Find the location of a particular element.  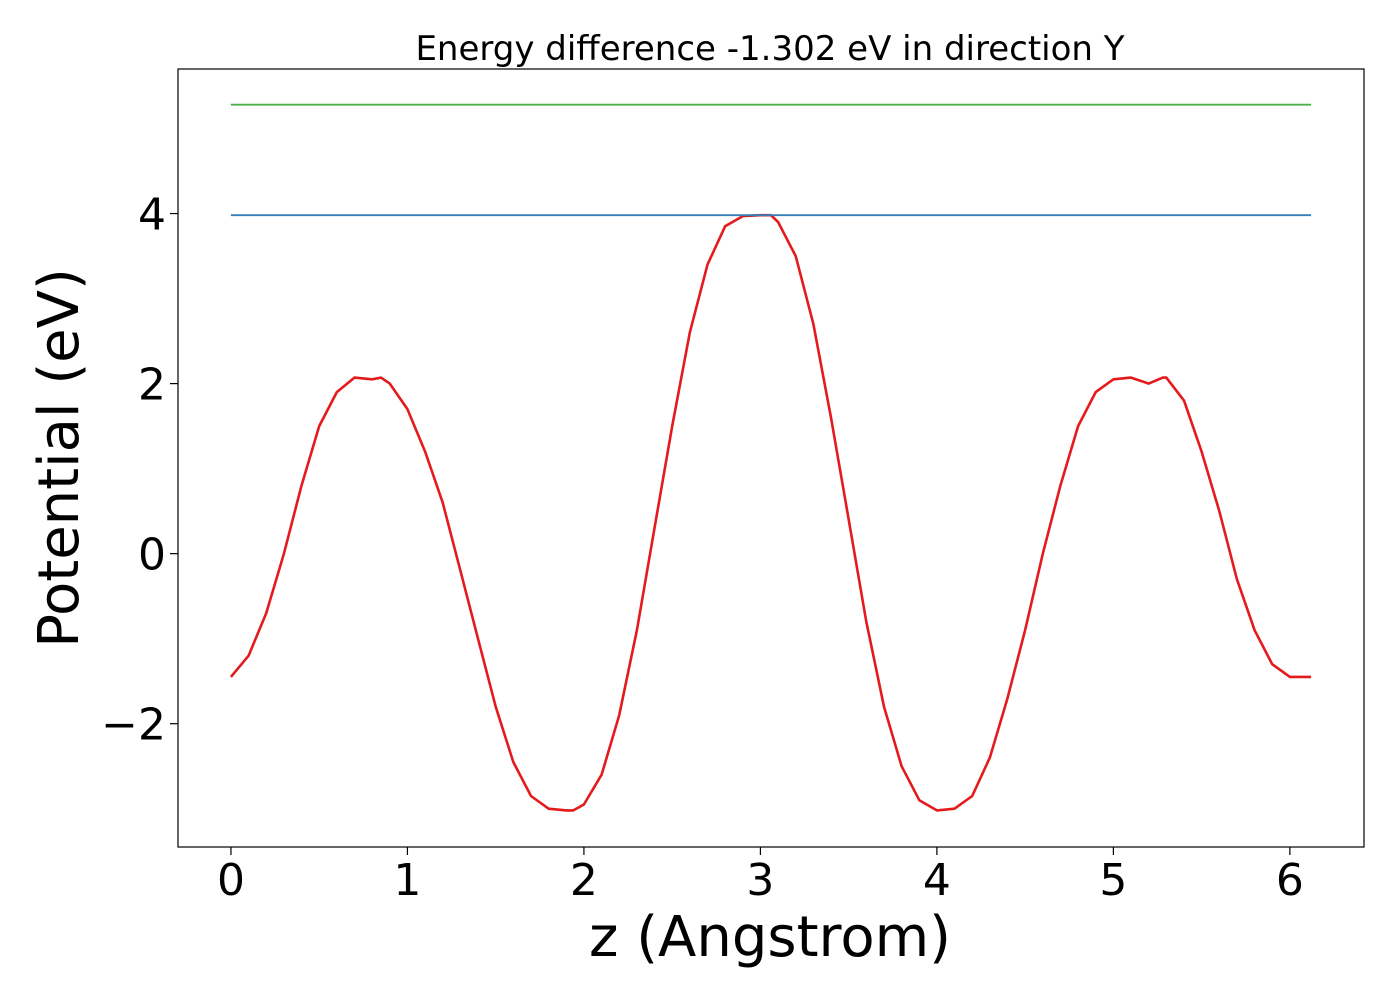

x-tick-label: 4 is located at coordinates (937, 880).